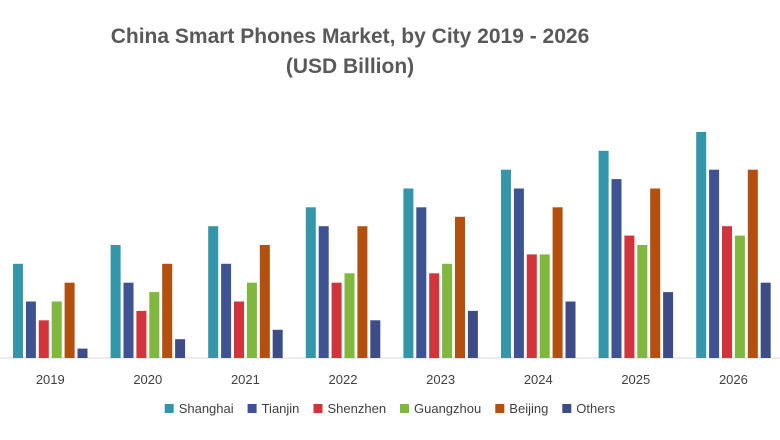  I want to click on bar-shenzhen-2025, so click(629, 296).